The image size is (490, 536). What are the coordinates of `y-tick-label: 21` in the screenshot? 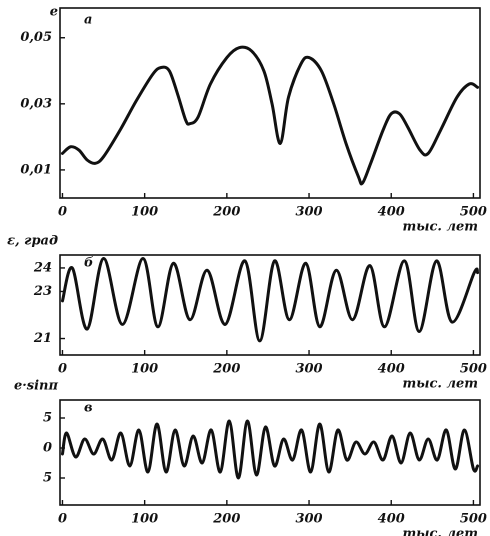 It's located at (42, 338).